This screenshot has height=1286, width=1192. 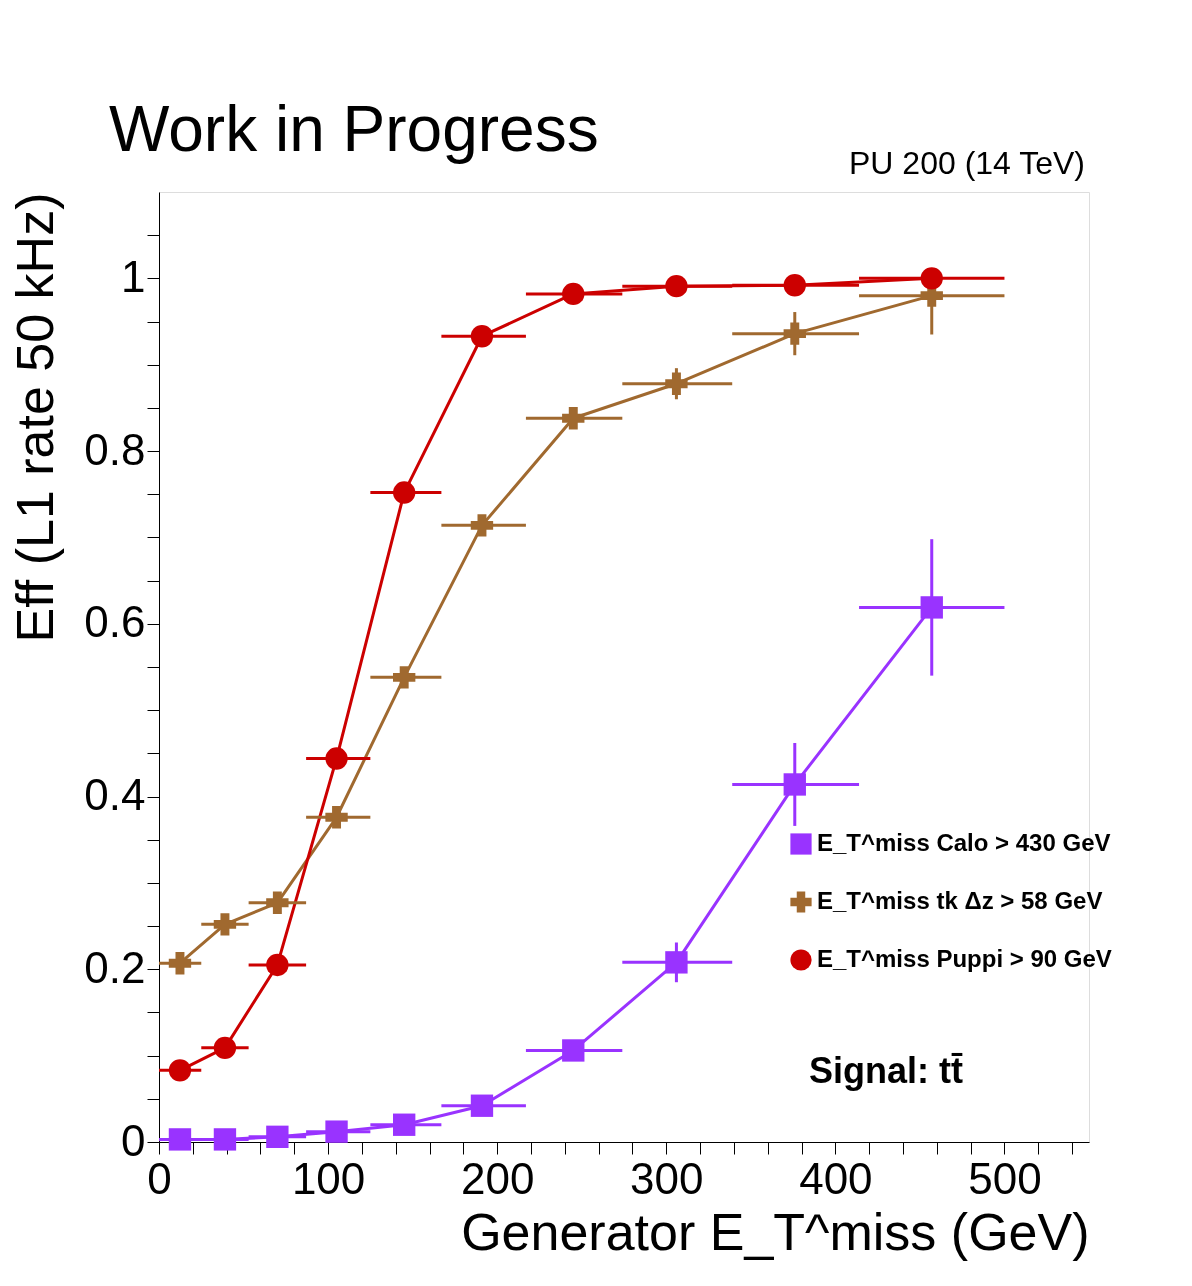 What do you see at coordinates (133, 276) in the screenshot?
I see `y-tick-label: 1` at bounding box center [133, 276].